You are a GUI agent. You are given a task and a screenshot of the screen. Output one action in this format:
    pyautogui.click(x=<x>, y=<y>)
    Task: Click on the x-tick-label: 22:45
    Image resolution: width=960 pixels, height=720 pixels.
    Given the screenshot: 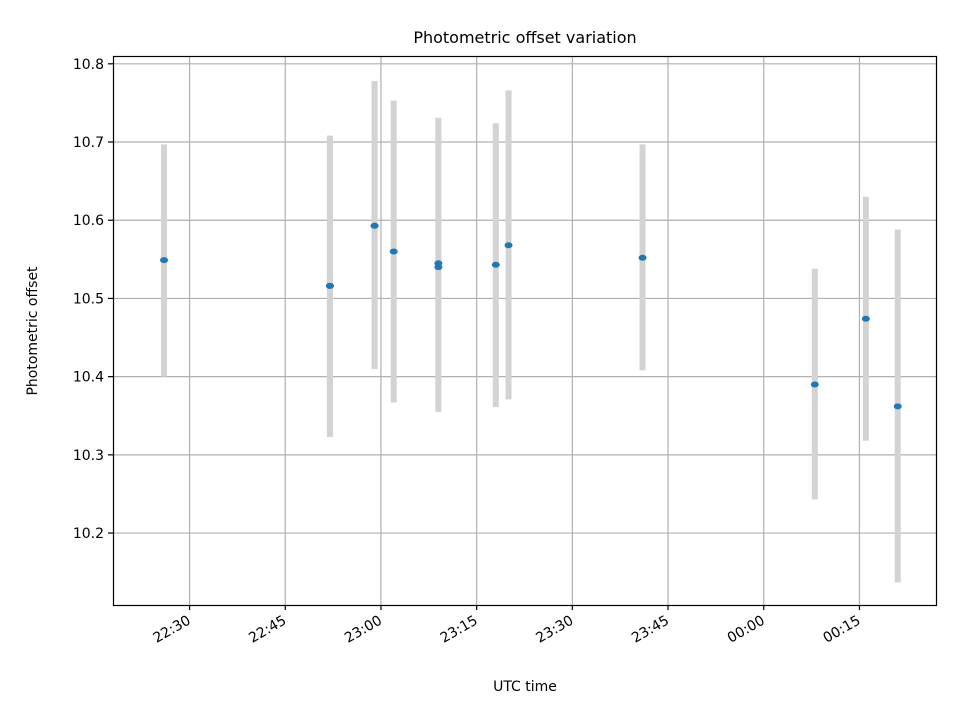 What is the action you would take?
    pyautogui.click(x=267, y=630)
    